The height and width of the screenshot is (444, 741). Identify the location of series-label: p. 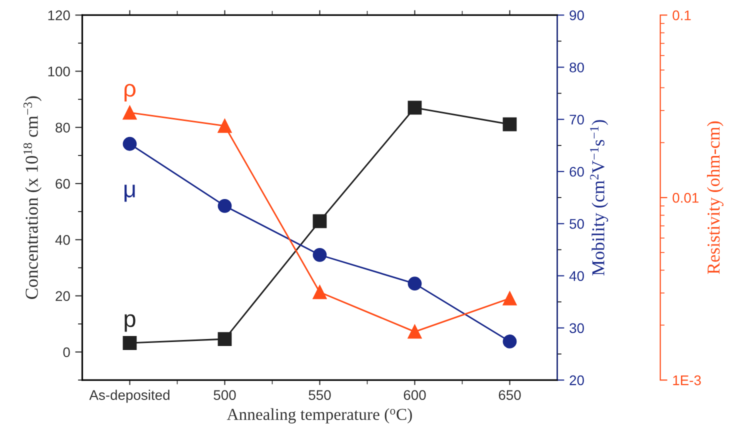
(130, 323).